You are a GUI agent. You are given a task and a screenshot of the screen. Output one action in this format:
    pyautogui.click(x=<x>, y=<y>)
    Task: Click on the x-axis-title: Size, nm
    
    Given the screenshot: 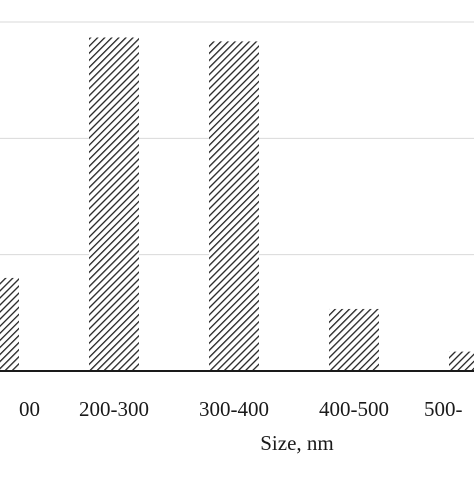 What is the action you would take?
    pyautogui.click(x=297, y=443)
    